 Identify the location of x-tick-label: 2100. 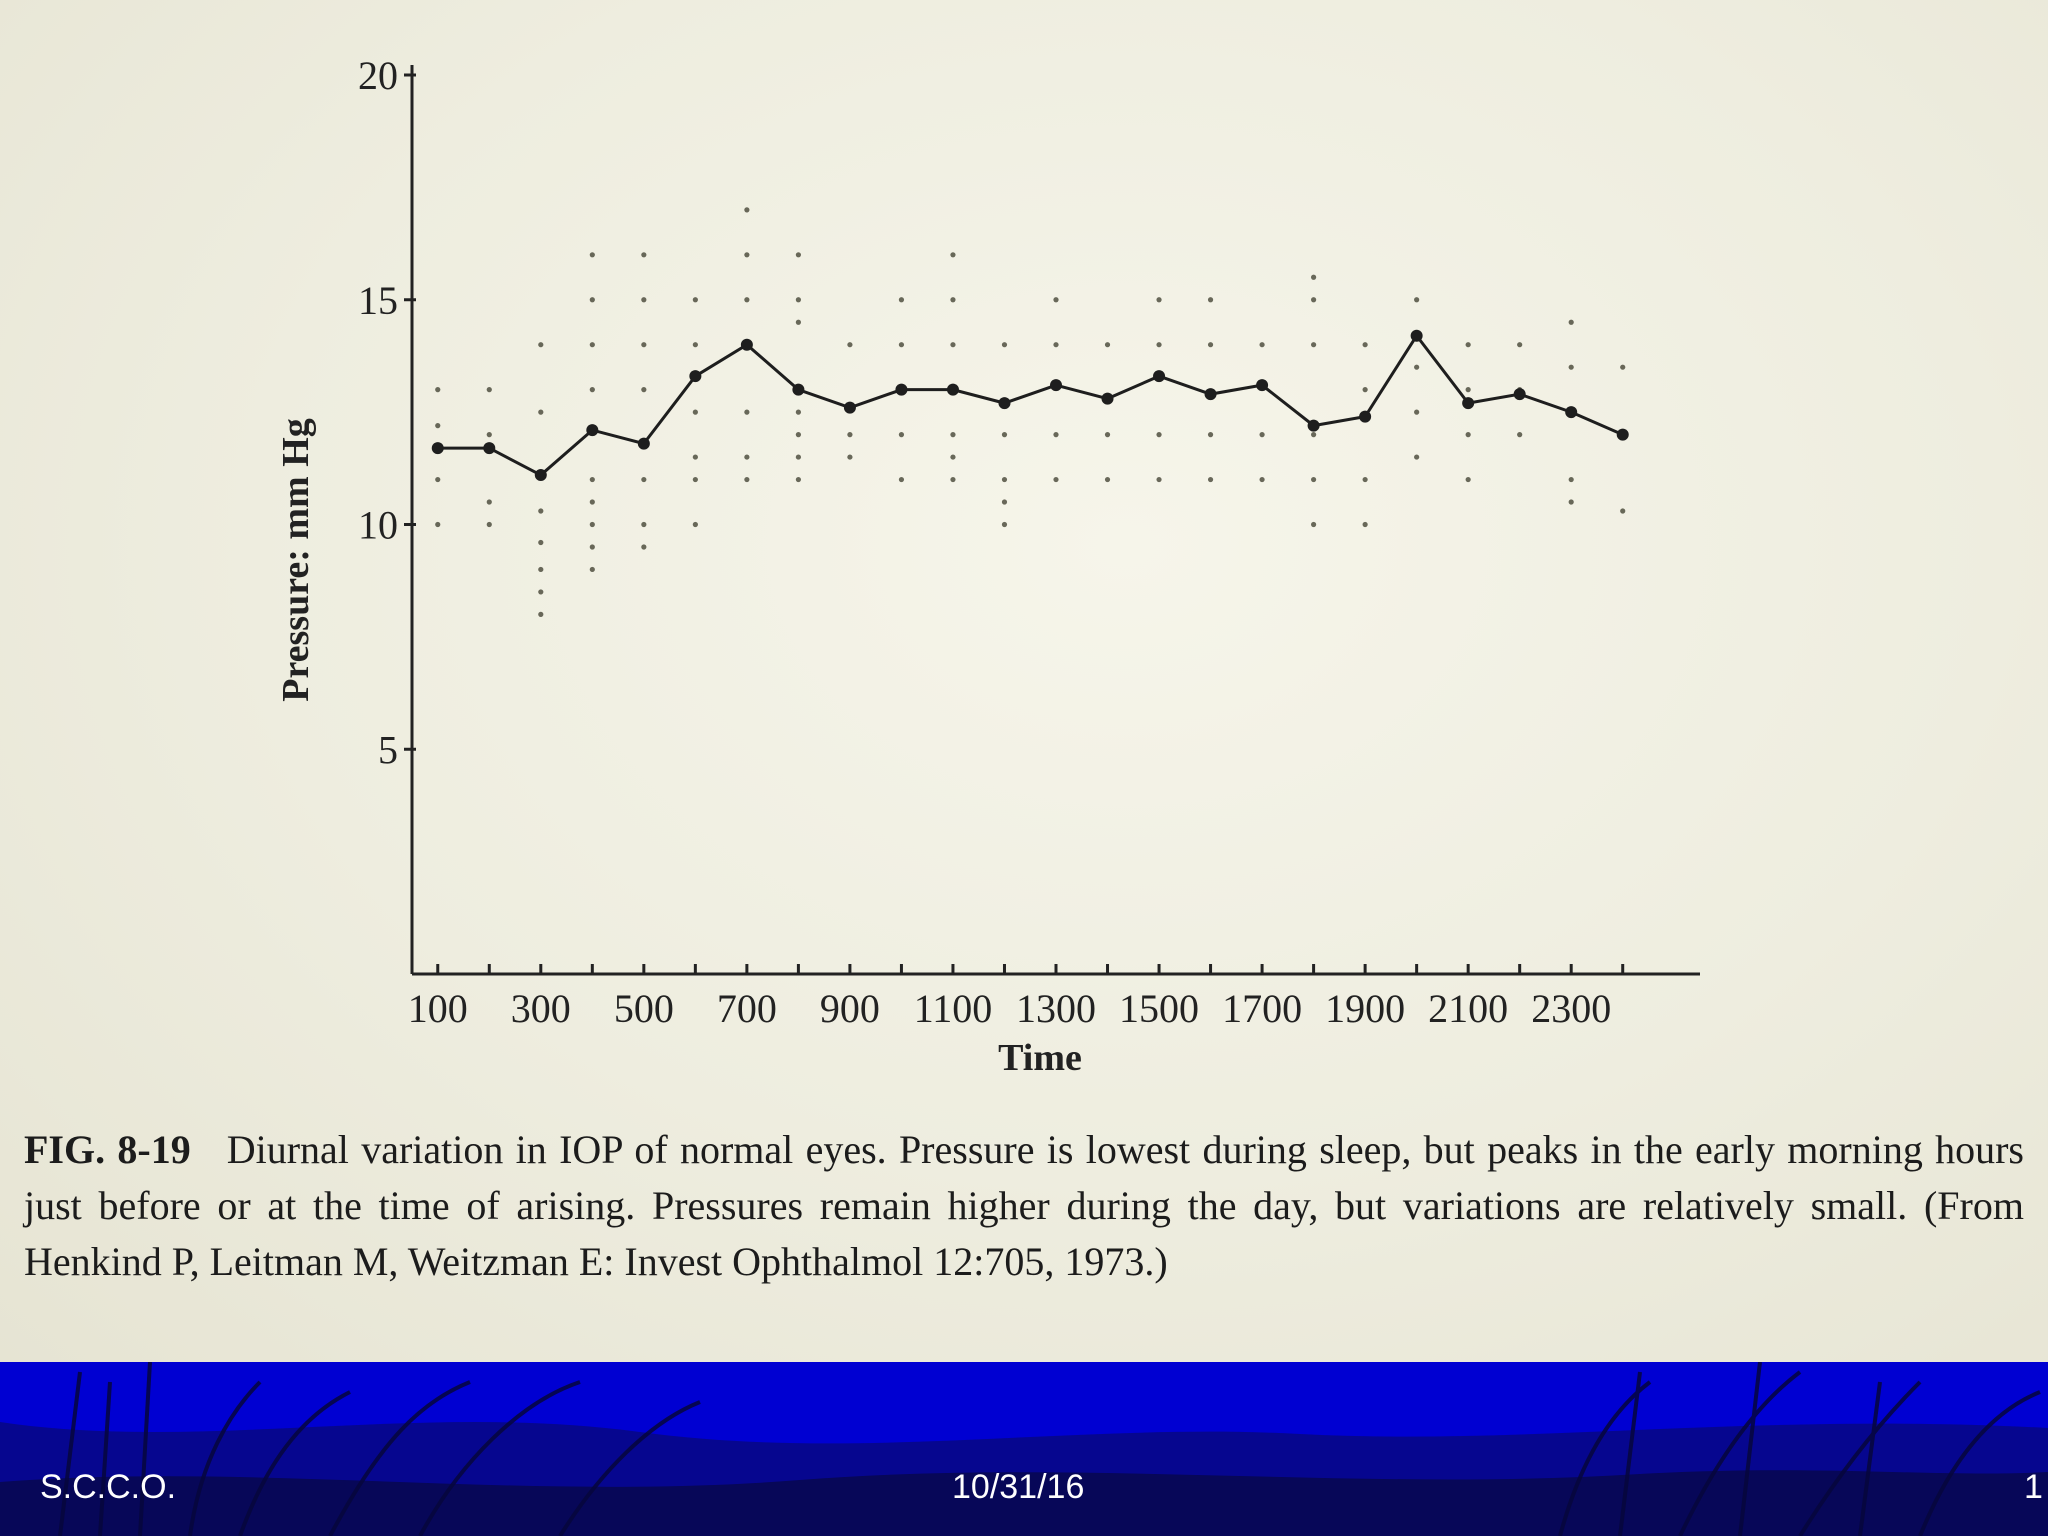
(1468, 1008).